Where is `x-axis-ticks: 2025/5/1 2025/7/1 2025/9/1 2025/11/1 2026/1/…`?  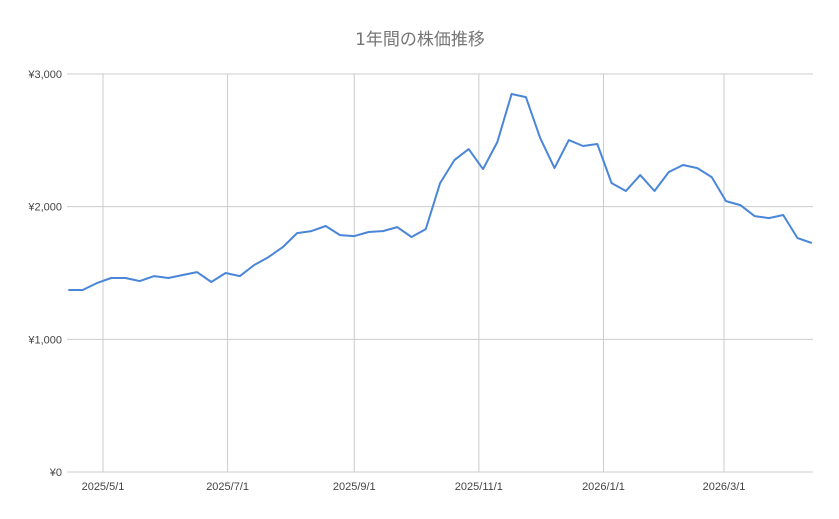 x-axis-ticks: 2025/5/1 2025/7/1 2025/9/1 2025/11/1 2026/1/… is located at coordinates (414, 487).